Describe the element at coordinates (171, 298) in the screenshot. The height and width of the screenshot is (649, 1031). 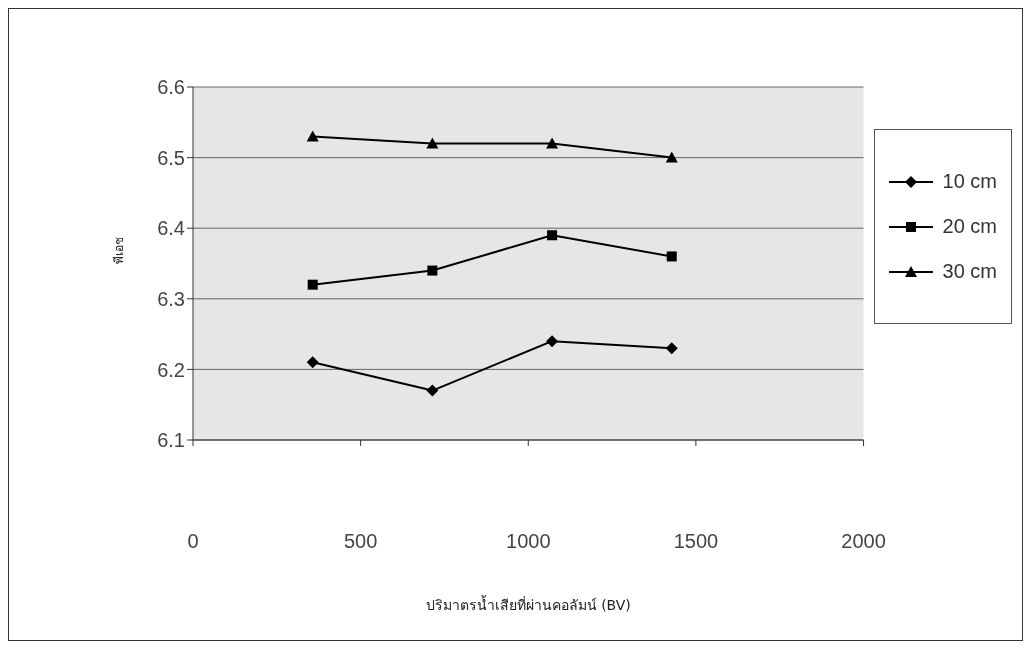
I see `y-tick-label: 6.3` at that location.